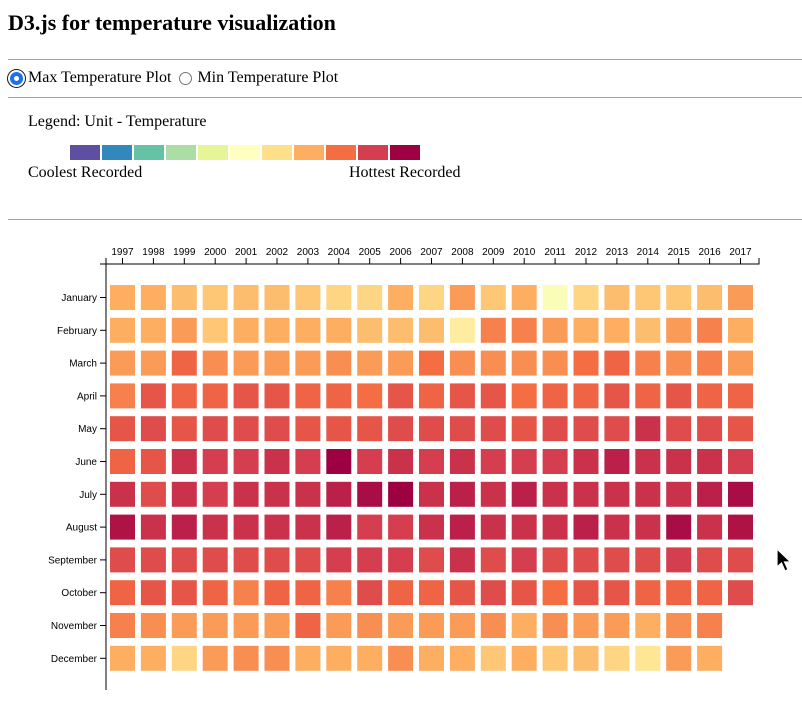 The height and width of the screenshot is (704, 802). Describe the element at coordinates (16, 78) in the screenshot. I see `radio-checked-icon` at that location.